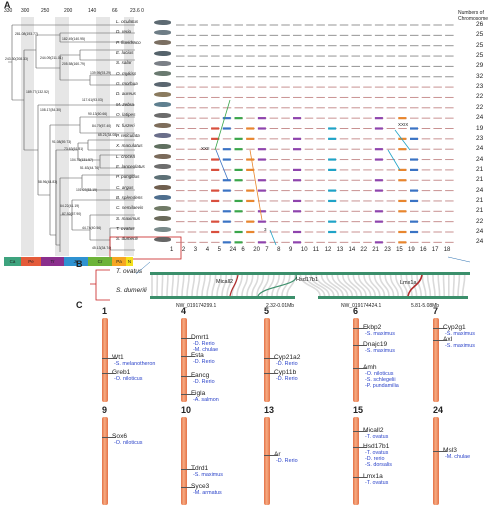 This screenshot has height=527, width=500. I want to click on node-label: 58.96(44.83), so click(48, 182).